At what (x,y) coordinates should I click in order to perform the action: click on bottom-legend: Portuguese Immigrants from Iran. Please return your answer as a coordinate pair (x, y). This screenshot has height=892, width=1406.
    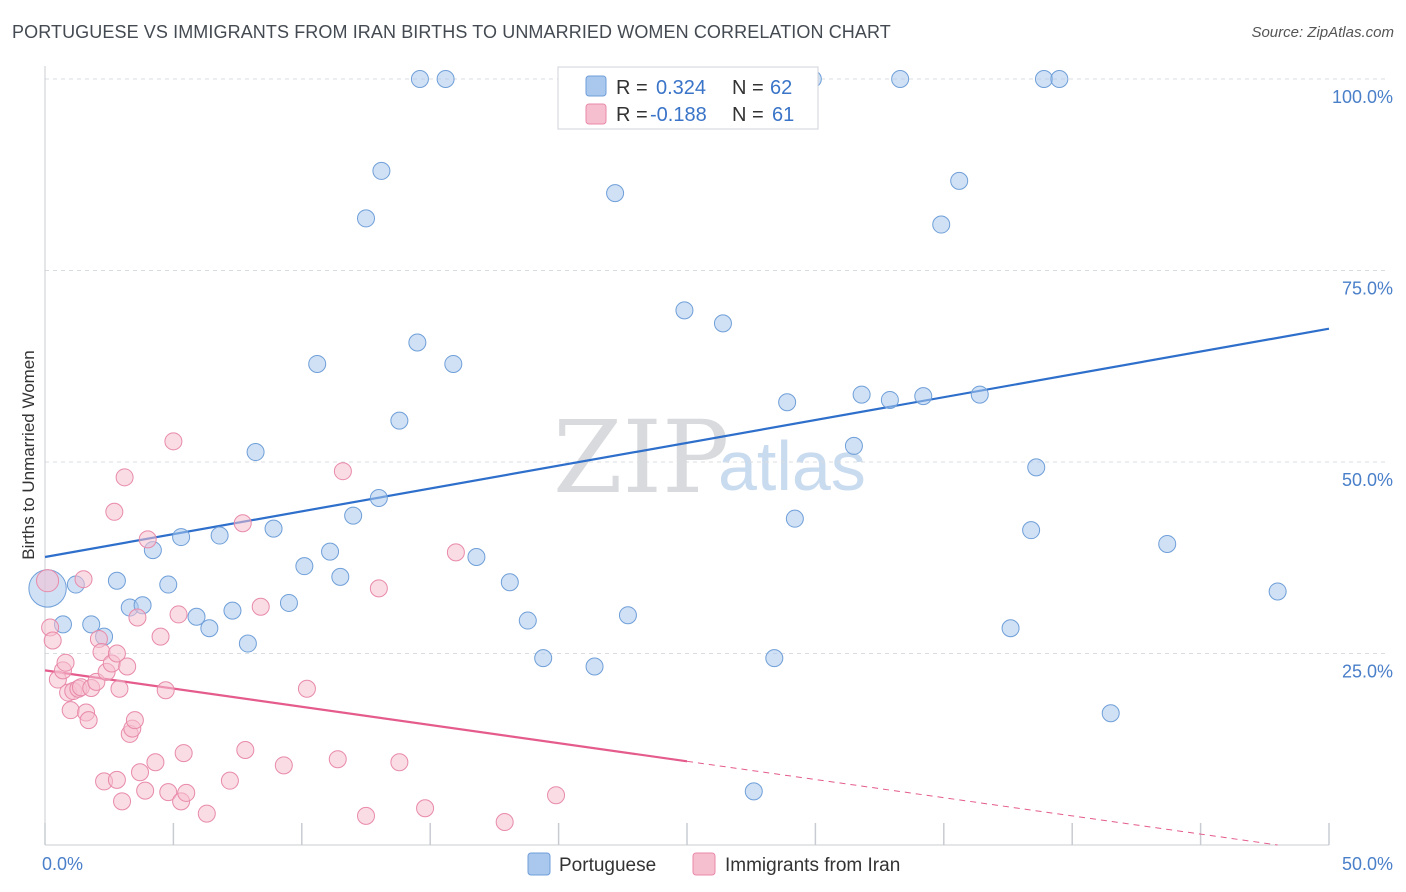
    Looking at the image, I should click on (713, 864).